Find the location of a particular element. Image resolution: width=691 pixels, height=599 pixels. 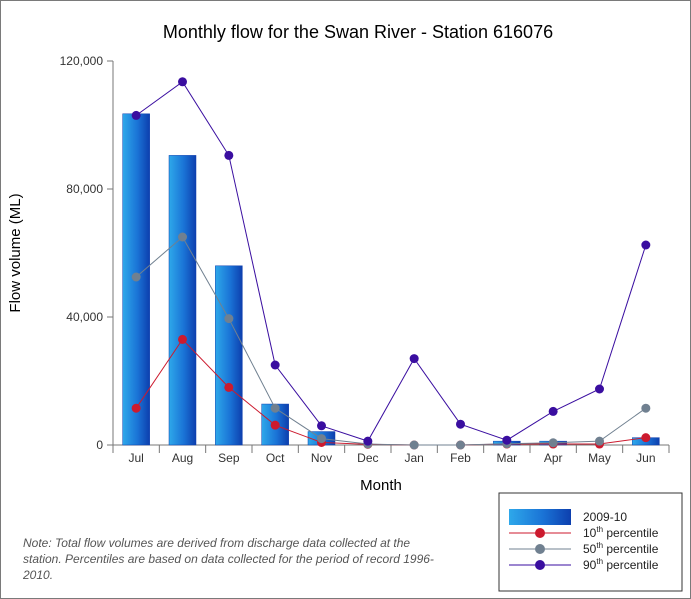

series-line is located at coordinates (390, 392).